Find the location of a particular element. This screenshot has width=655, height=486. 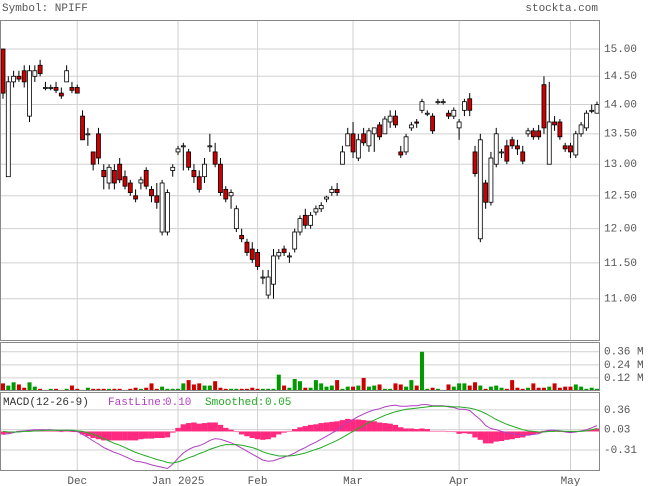

x-tick-label: Jan 2025 is located at coordinates (178, 481).